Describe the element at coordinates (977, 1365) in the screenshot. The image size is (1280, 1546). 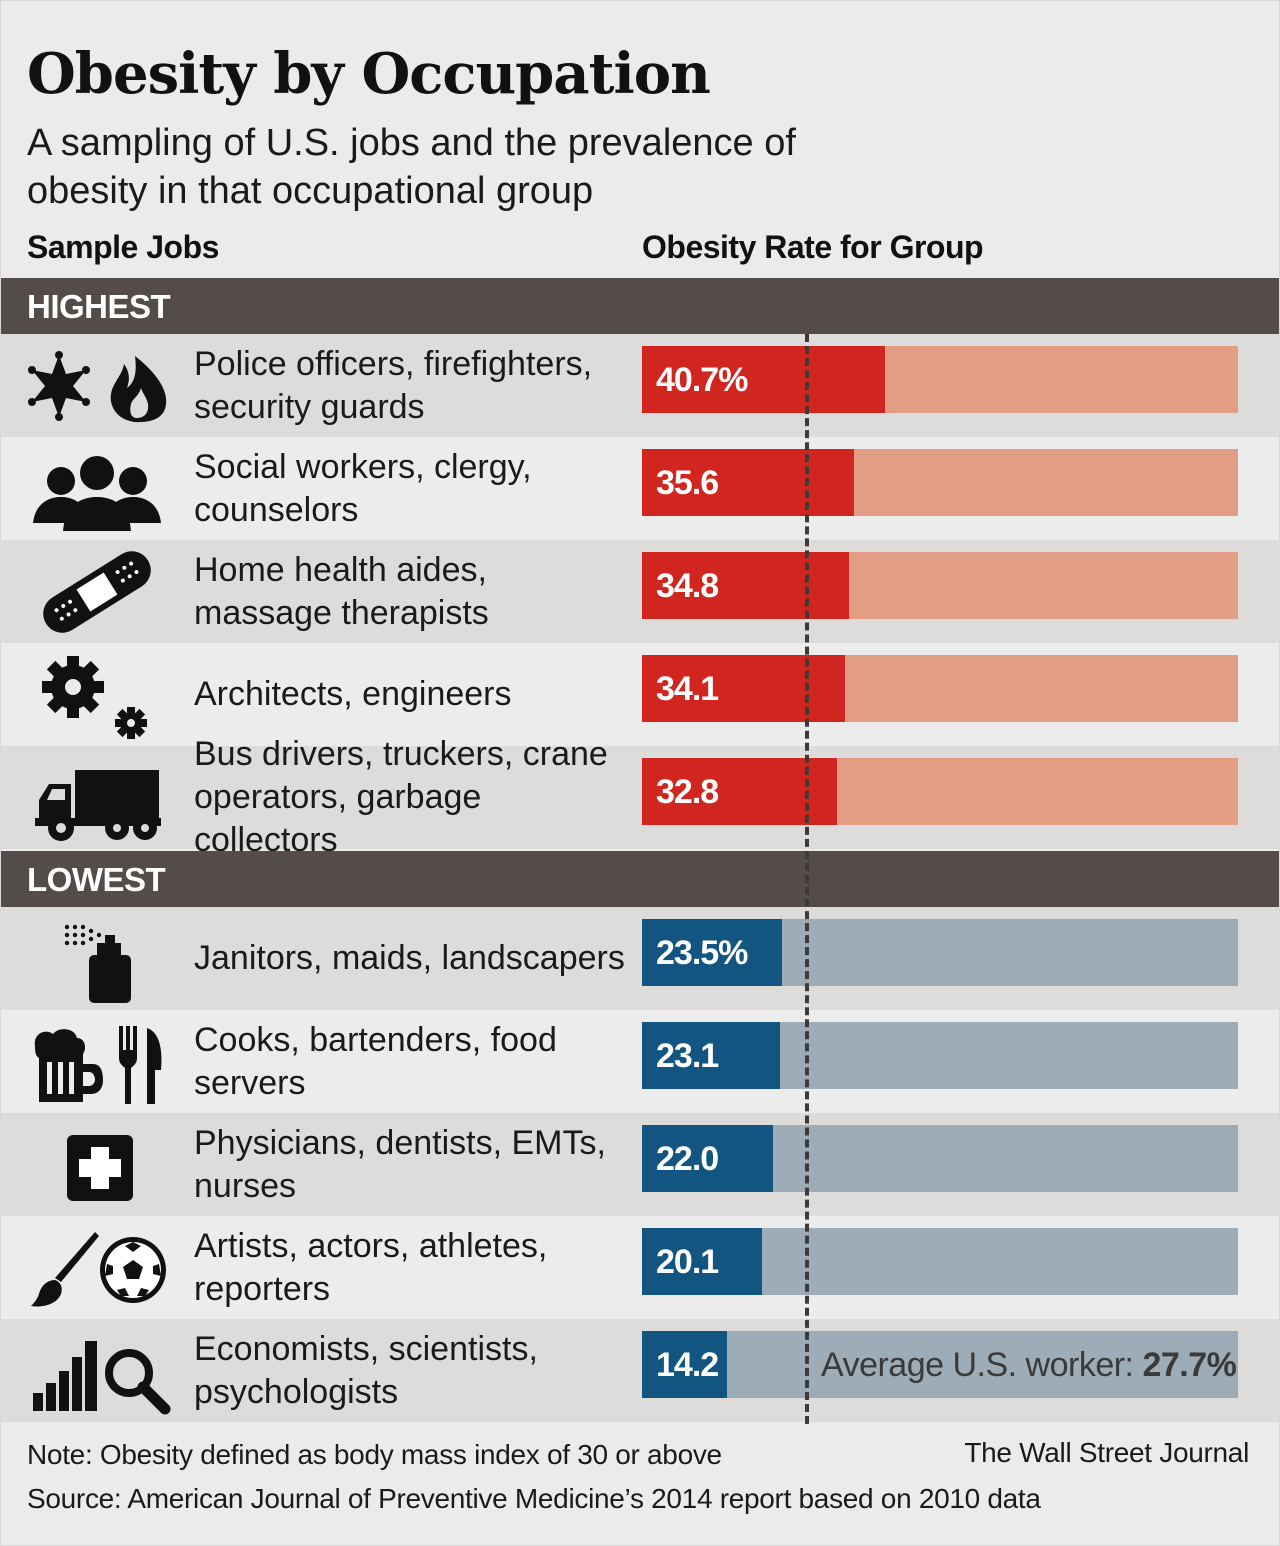
I see `average-label-text: Average U.S. worker:` at that location.